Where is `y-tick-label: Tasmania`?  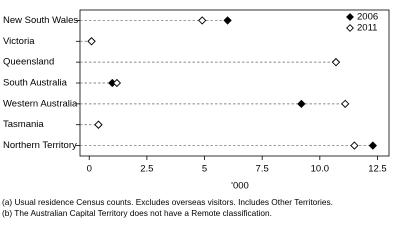 y-tick-label: Tasmania is located at coordinates (23, 124).